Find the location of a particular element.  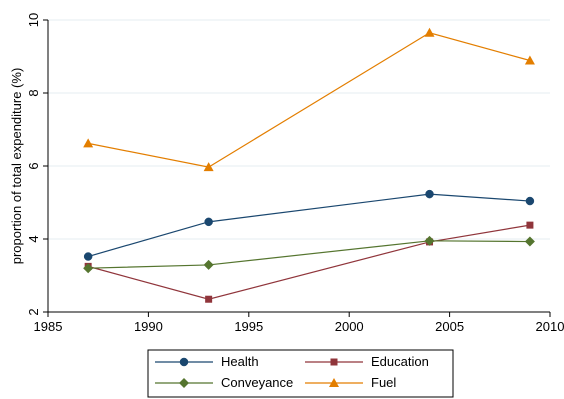

legend: Health Education Conveyance Fuel is located at coordinates (300, 373).